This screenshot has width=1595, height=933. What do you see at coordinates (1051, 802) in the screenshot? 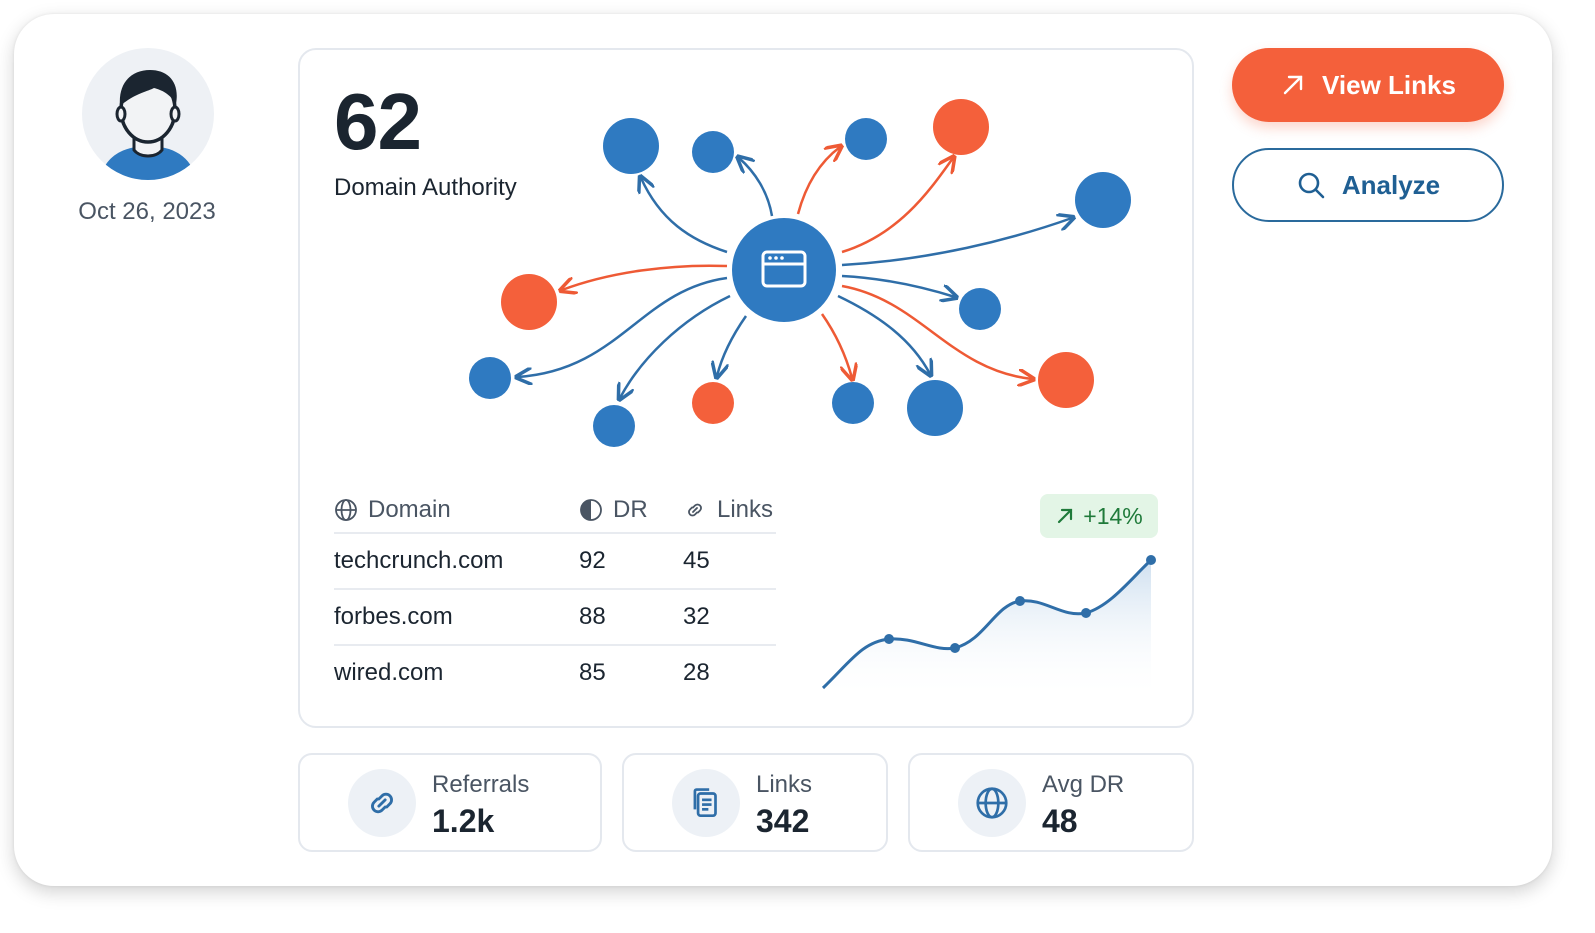
I see `stat-card-avg-dr: Avg DR 48` at bounding box center [1051, 802].